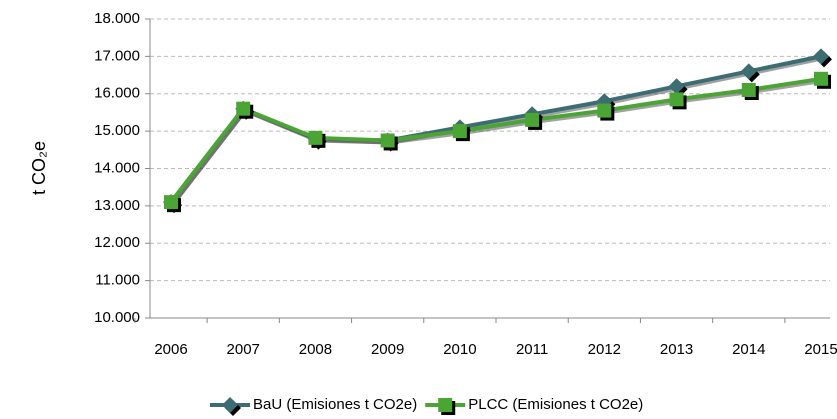 This screenshot has height=419, width=837. Describe the element at coordinates (117, 167) in the screenshot. I see `y-tick-label: 14.000` at that location.